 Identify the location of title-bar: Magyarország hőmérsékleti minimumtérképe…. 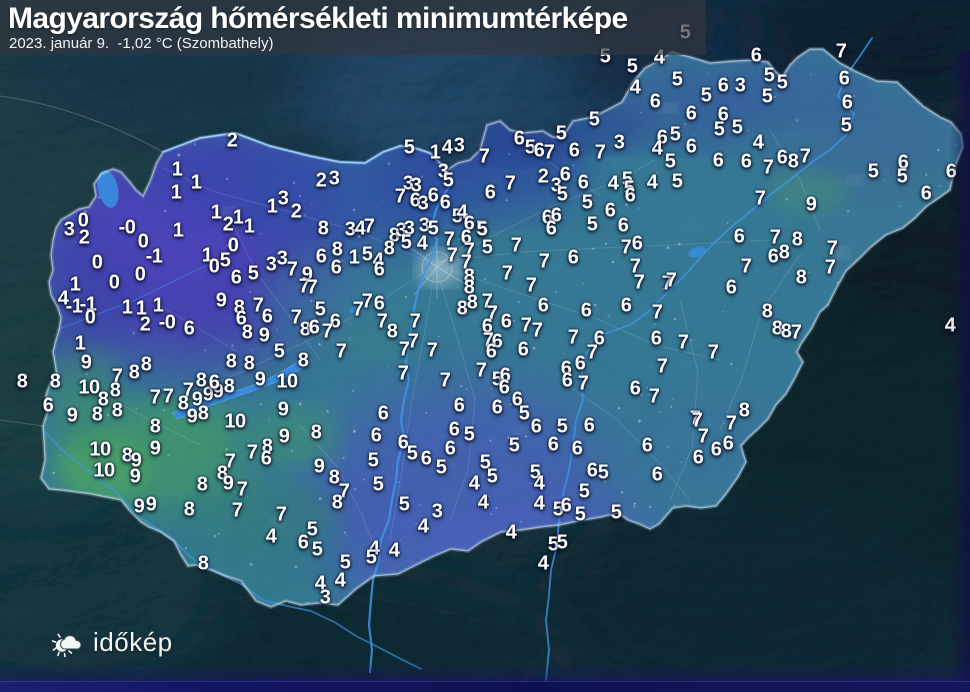
(353, 27).